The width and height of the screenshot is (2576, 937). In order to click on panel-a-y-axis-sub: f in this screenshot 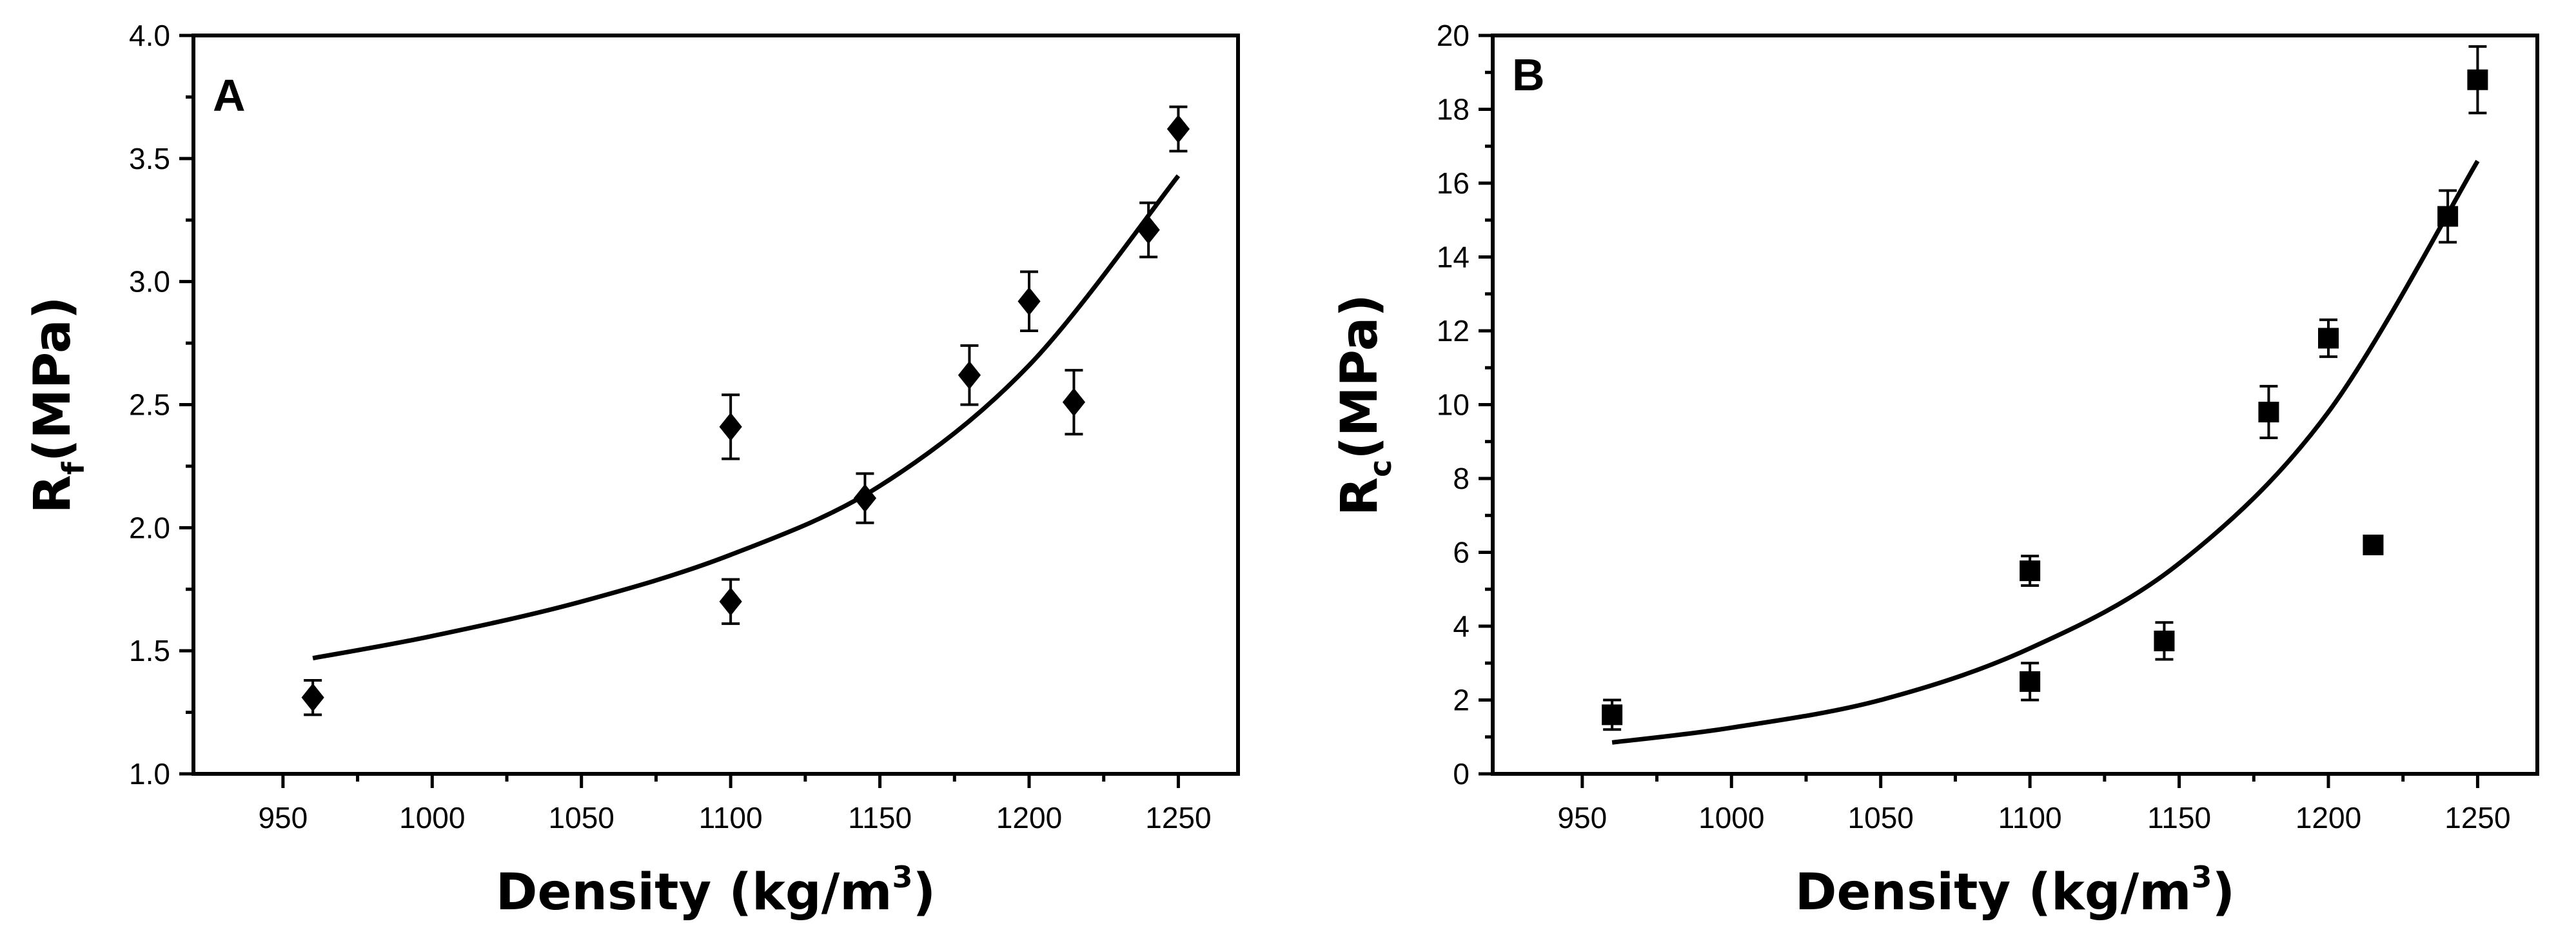, I will do `click(73, 468)`.